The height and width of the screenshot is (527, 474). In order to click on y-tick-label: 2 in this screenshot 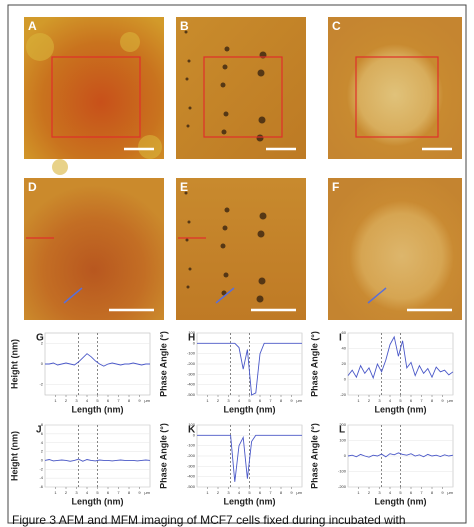, I will do `click(42, 342)`.